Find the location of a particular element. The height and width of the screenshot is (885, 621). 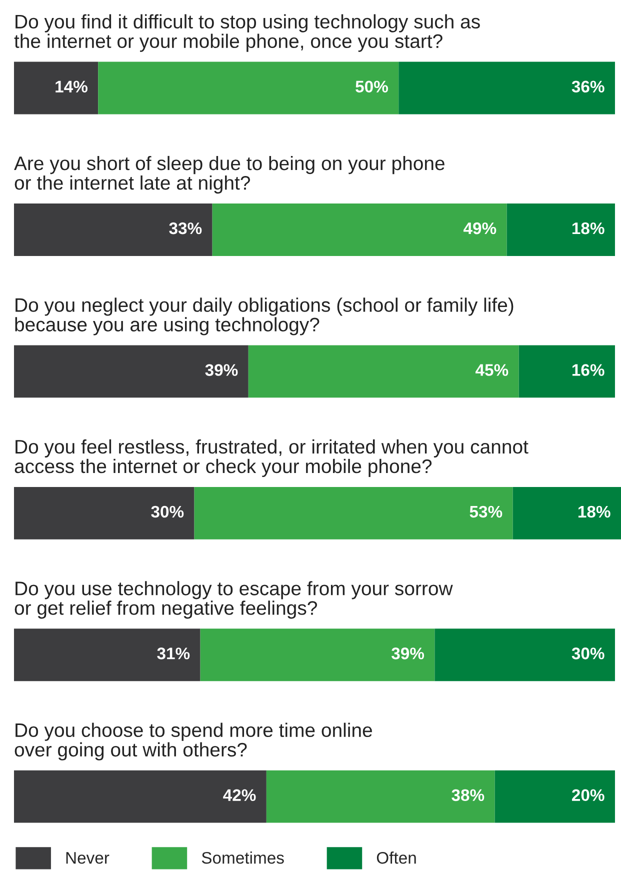

data-label: 42% is located at coordinates (239, 795).